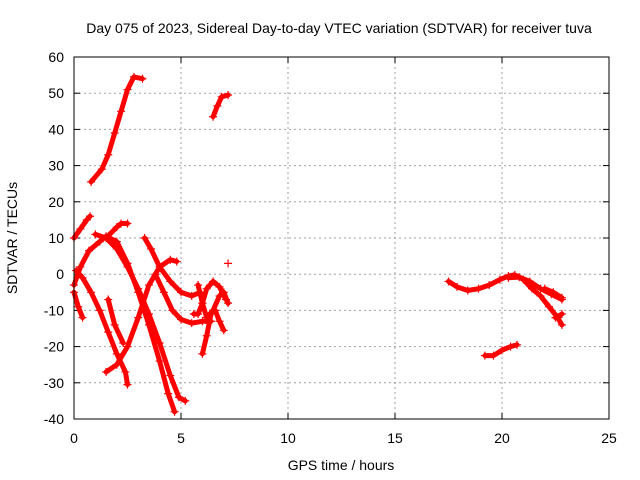  What do you see at coordinates (56, 166) in the screenshot?
I see `y-tick-label: 30` at bounding box center [56, 166].